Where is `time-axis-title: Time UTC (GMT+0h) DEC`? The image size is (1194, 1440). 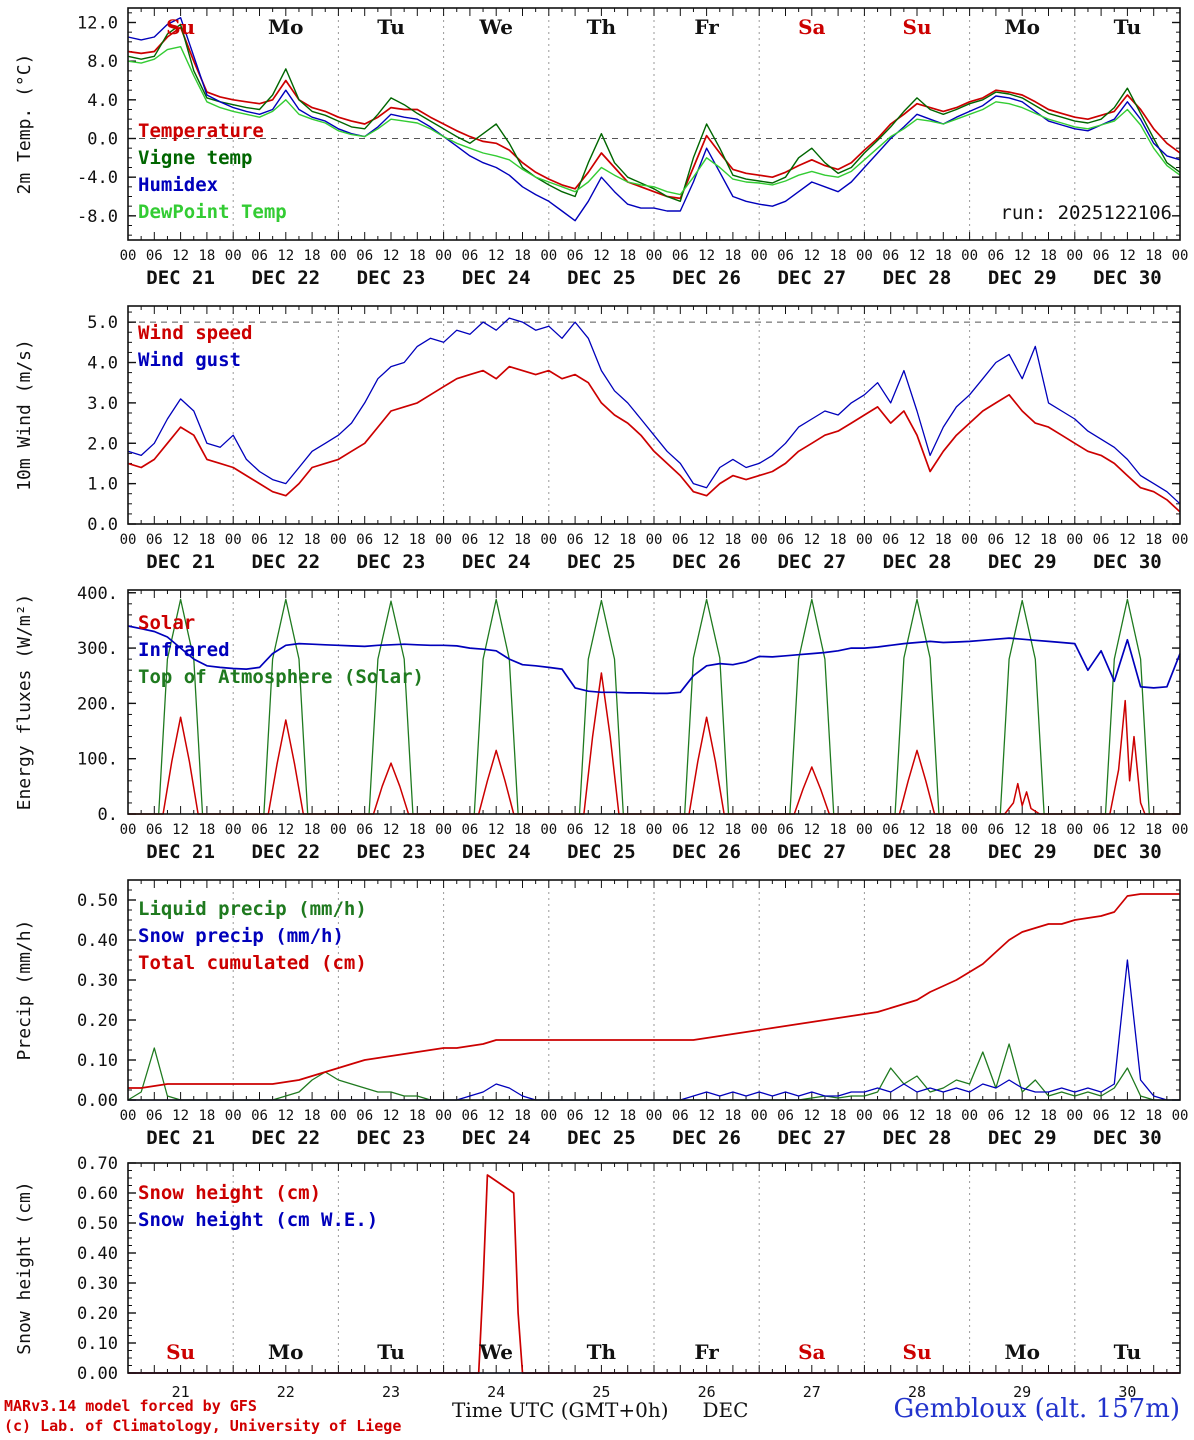 time-axis-title: Time UTC (GMT+0h) DEC is located at coordinates (600, 1410).